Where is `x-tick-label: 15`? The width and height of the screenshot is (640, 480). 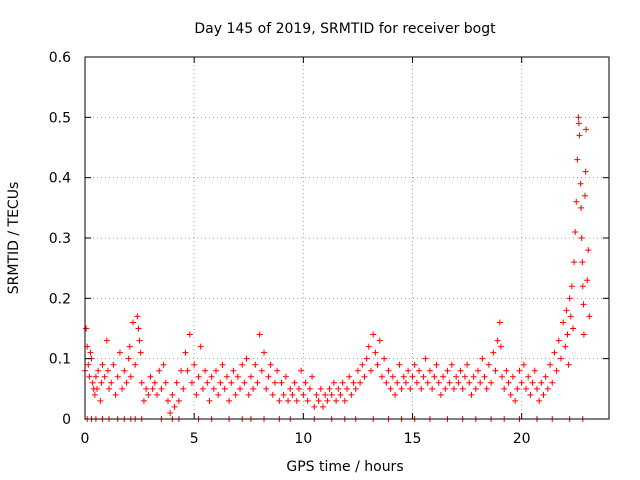 x-tick-label: 15 is located at coordinates (413, 439).